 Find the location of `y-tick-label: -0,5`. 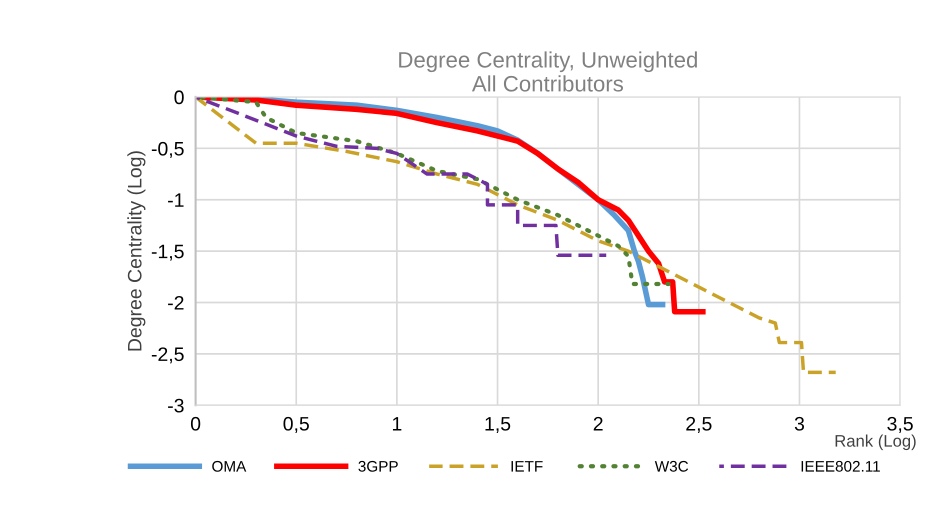

y-tick-label: -0,5 is located at coordinates (168, 150).